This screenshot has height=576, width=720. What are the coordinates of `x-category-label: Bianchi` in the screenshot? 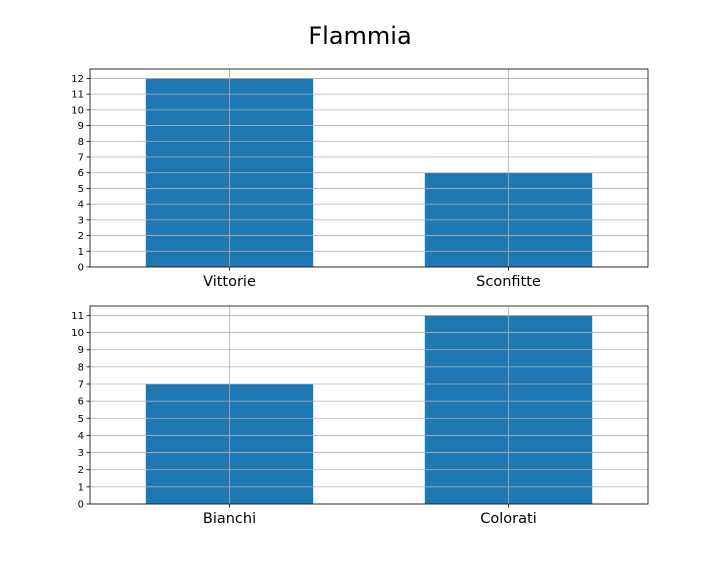 It's located at (229, 519).